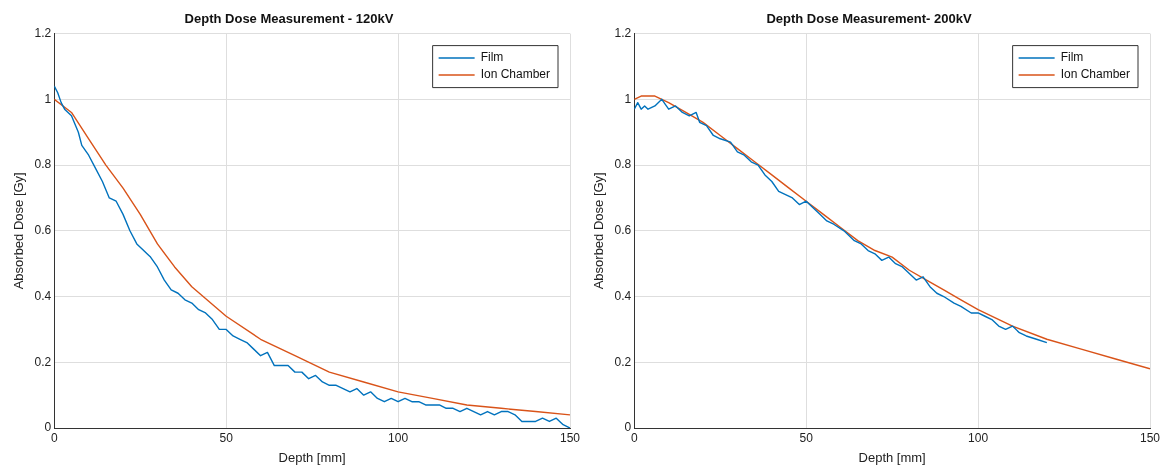  I want to click on chart-title: Depth Dose Measurement - 120kV, so click(289, 19).